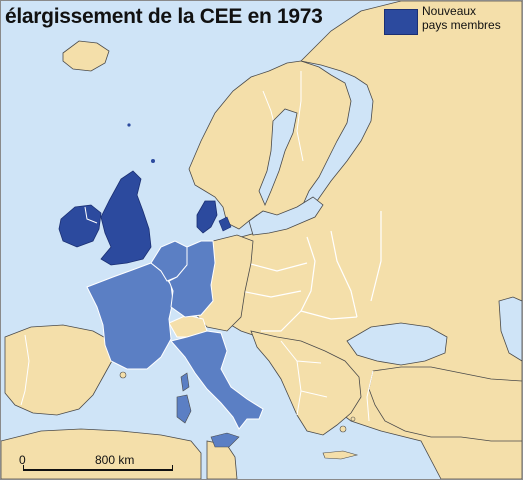  Describe the element at coordinates (164, 16) in the screenshot. I see `map-title: élargissement de la CEE en 1973` at that location.